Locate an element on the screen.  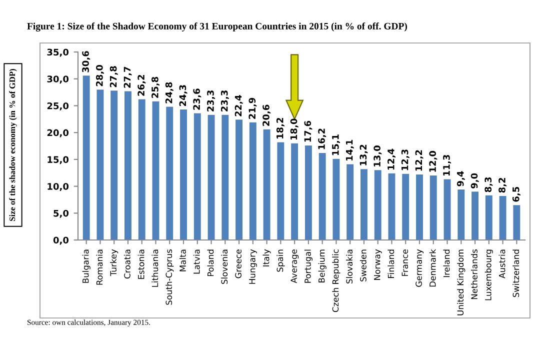
data-label: 20,6 is located at coordinates (266, 115).